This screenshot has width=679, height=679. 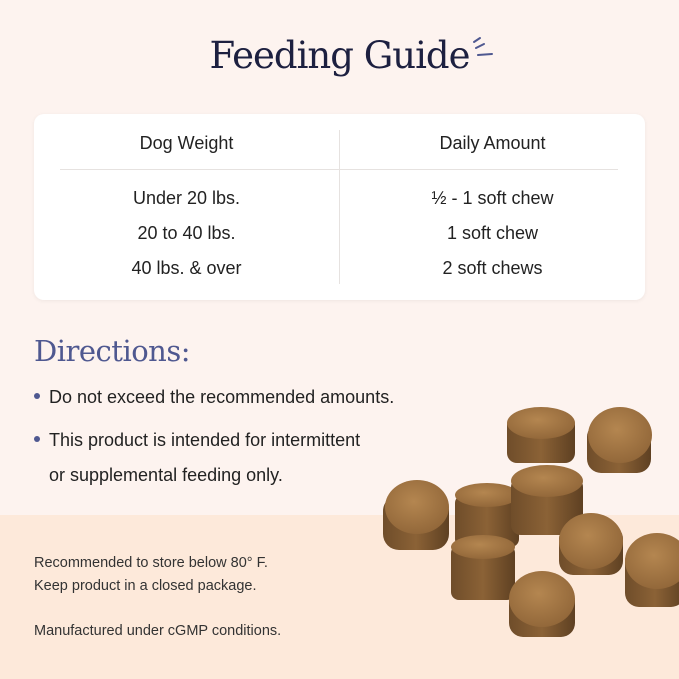 I want to click on soft-chews-image, so click(x=531, y=522).